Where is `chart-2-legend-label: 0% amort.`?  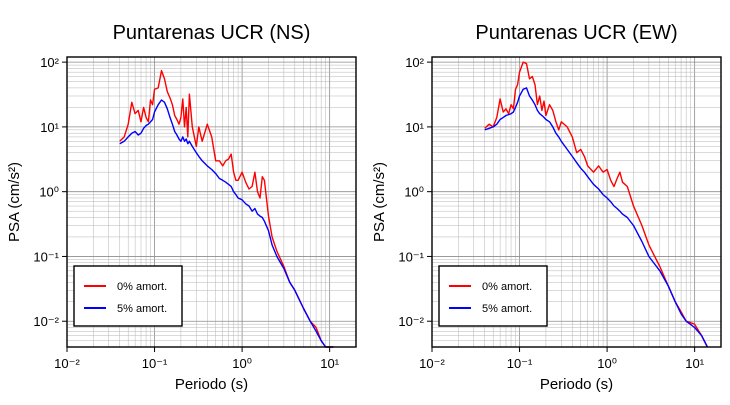
chart-2-legend-label: 0% amort. is located at coordinates (507, 287).